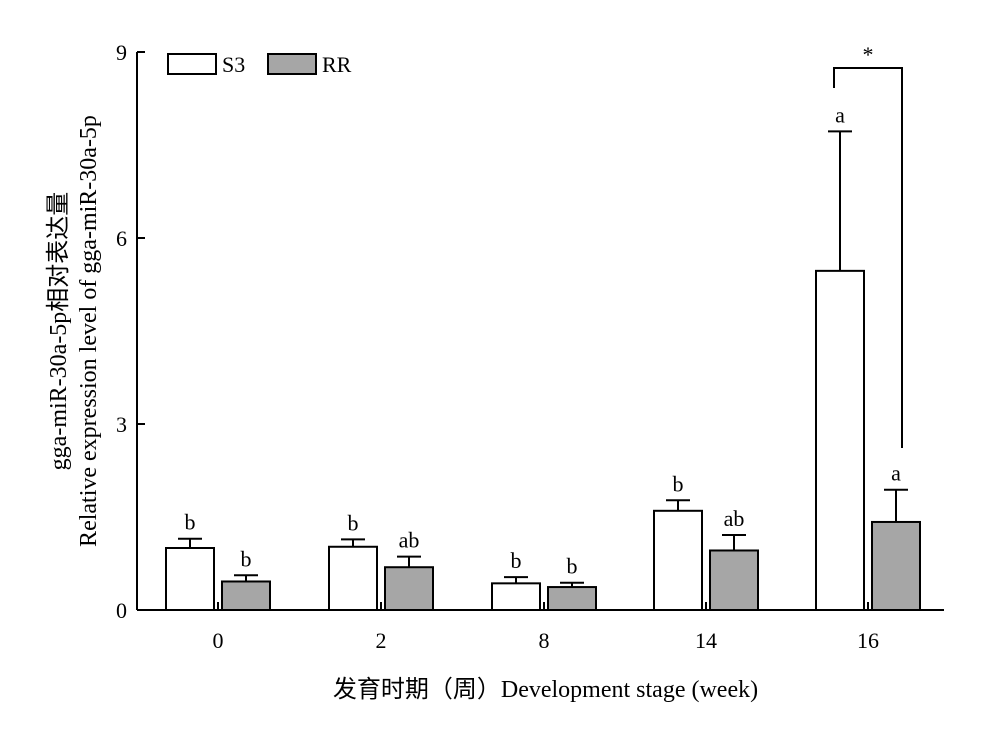 Image resolution: width=989 pixels, height=740 pixels. I want to click on x-axis-title: 发育时期（周）Development stage (week), so click(545, 689).